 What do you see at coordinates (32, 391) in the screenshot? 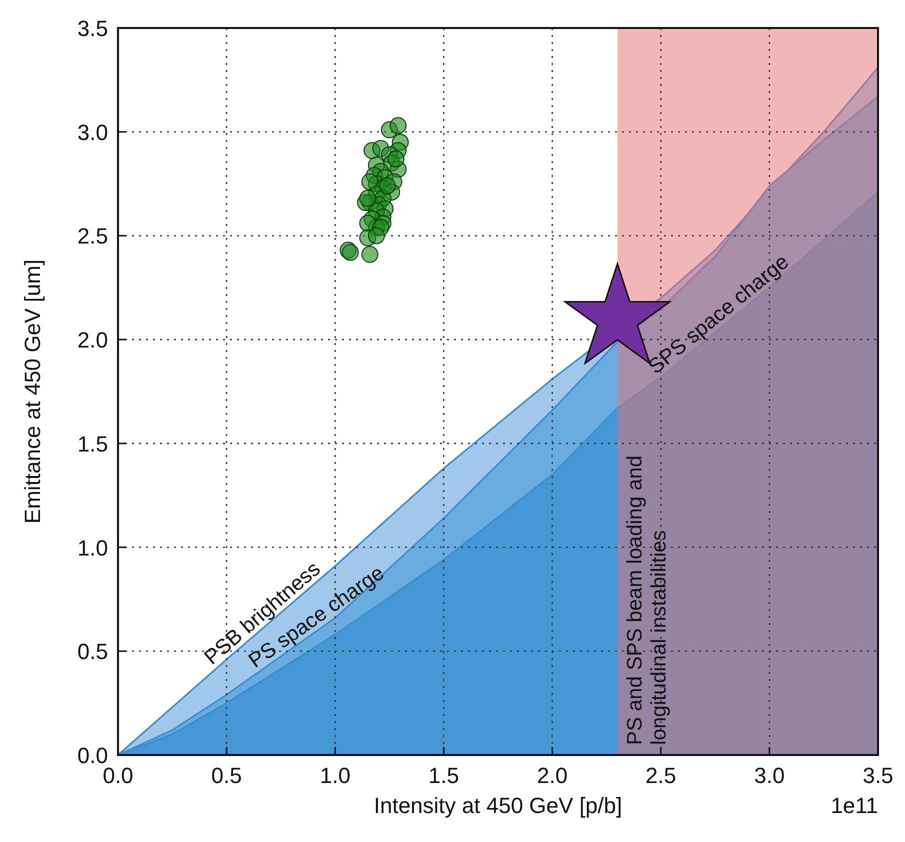
I see `y-axis-title: Emittance at 450 GeV [um]` at bounding box center [32, 391].